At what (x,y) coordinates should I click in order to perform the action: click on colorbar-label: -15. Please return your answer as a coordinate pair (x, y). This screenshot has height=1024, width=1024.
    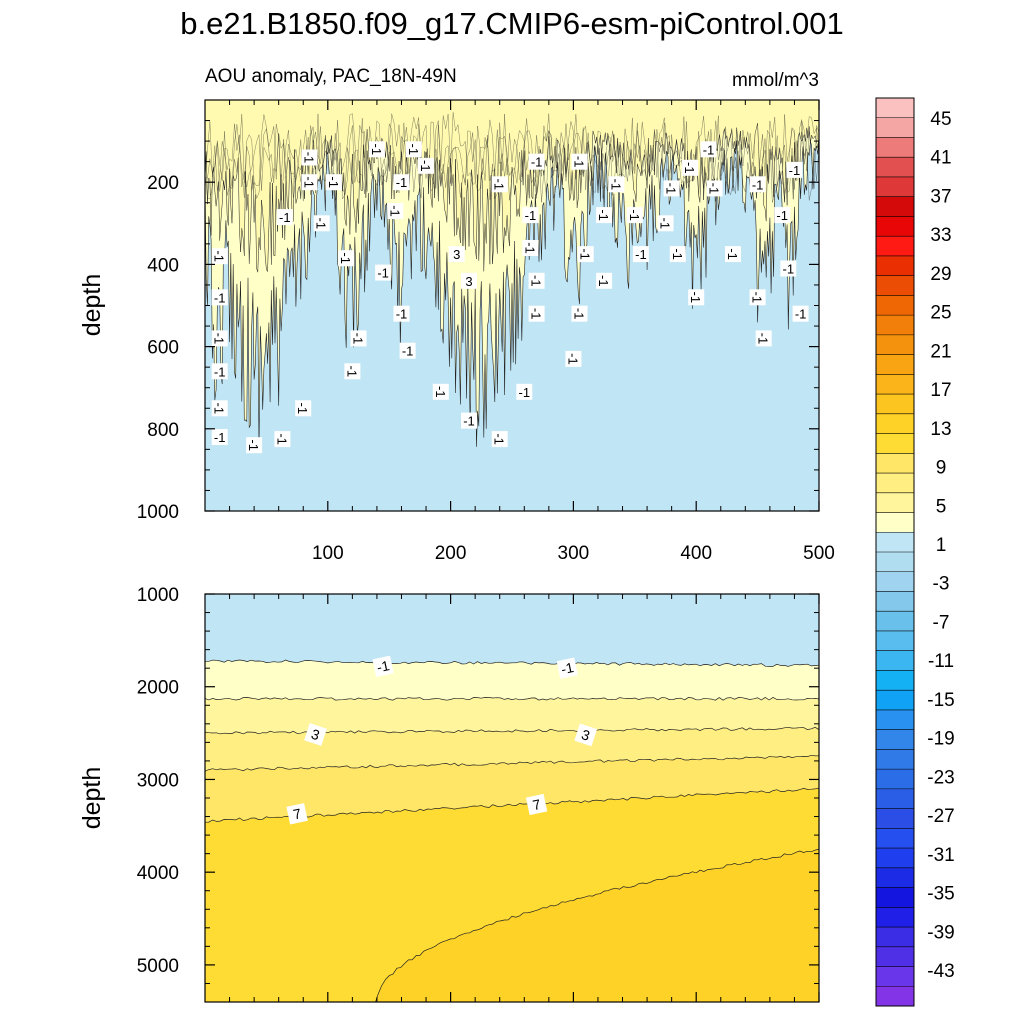
    Looking at the image, I should click on (940, 700).